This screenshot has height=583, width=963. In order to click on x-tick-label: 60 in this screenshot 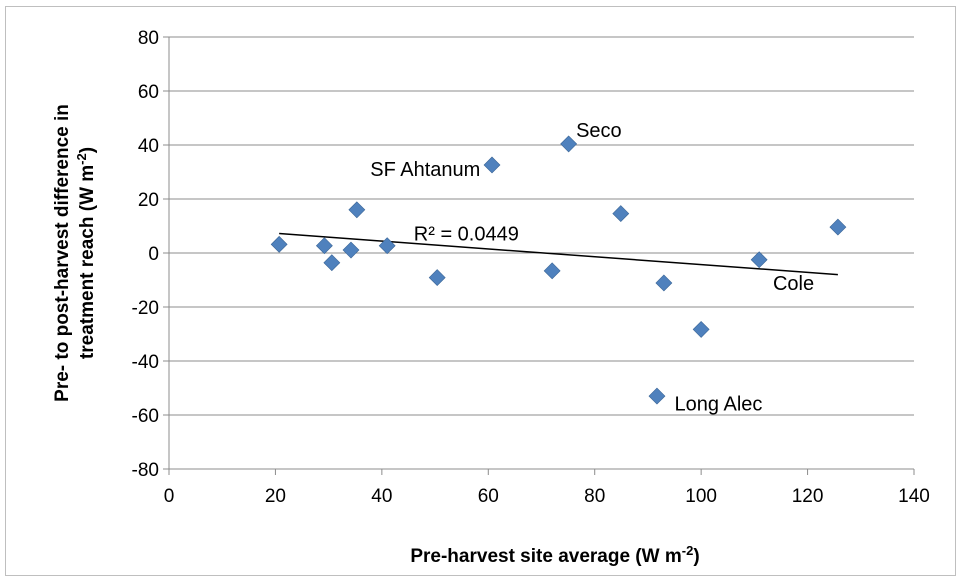, I will do `click(488, 496)`.